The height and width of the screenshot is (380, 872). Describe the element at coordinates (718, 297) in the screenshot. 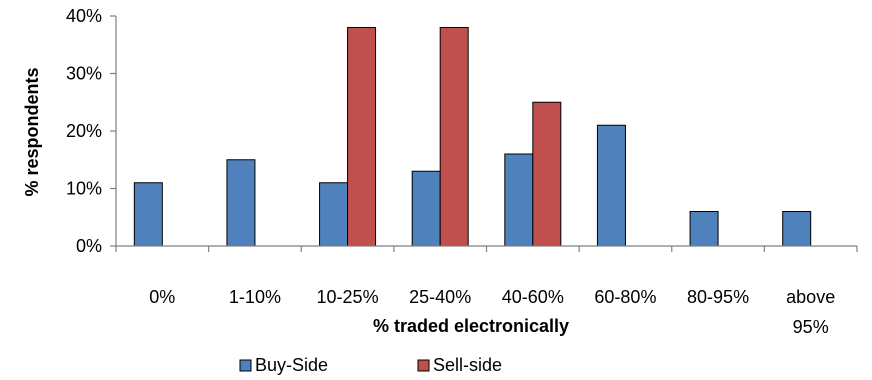

I see `x-tick-label: 80-95%` at that location.